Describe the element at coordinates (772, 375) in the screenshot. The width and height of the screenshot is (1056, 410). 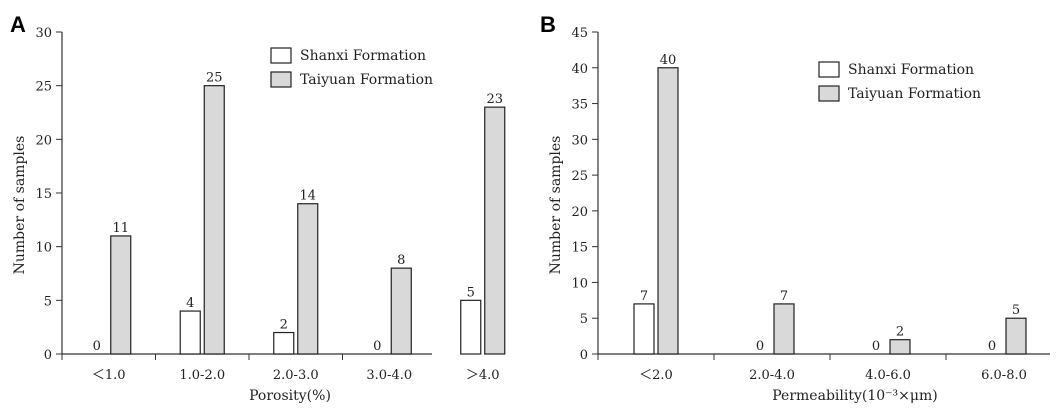
I see `x-tick-label: 2.0-4.0` at that location.